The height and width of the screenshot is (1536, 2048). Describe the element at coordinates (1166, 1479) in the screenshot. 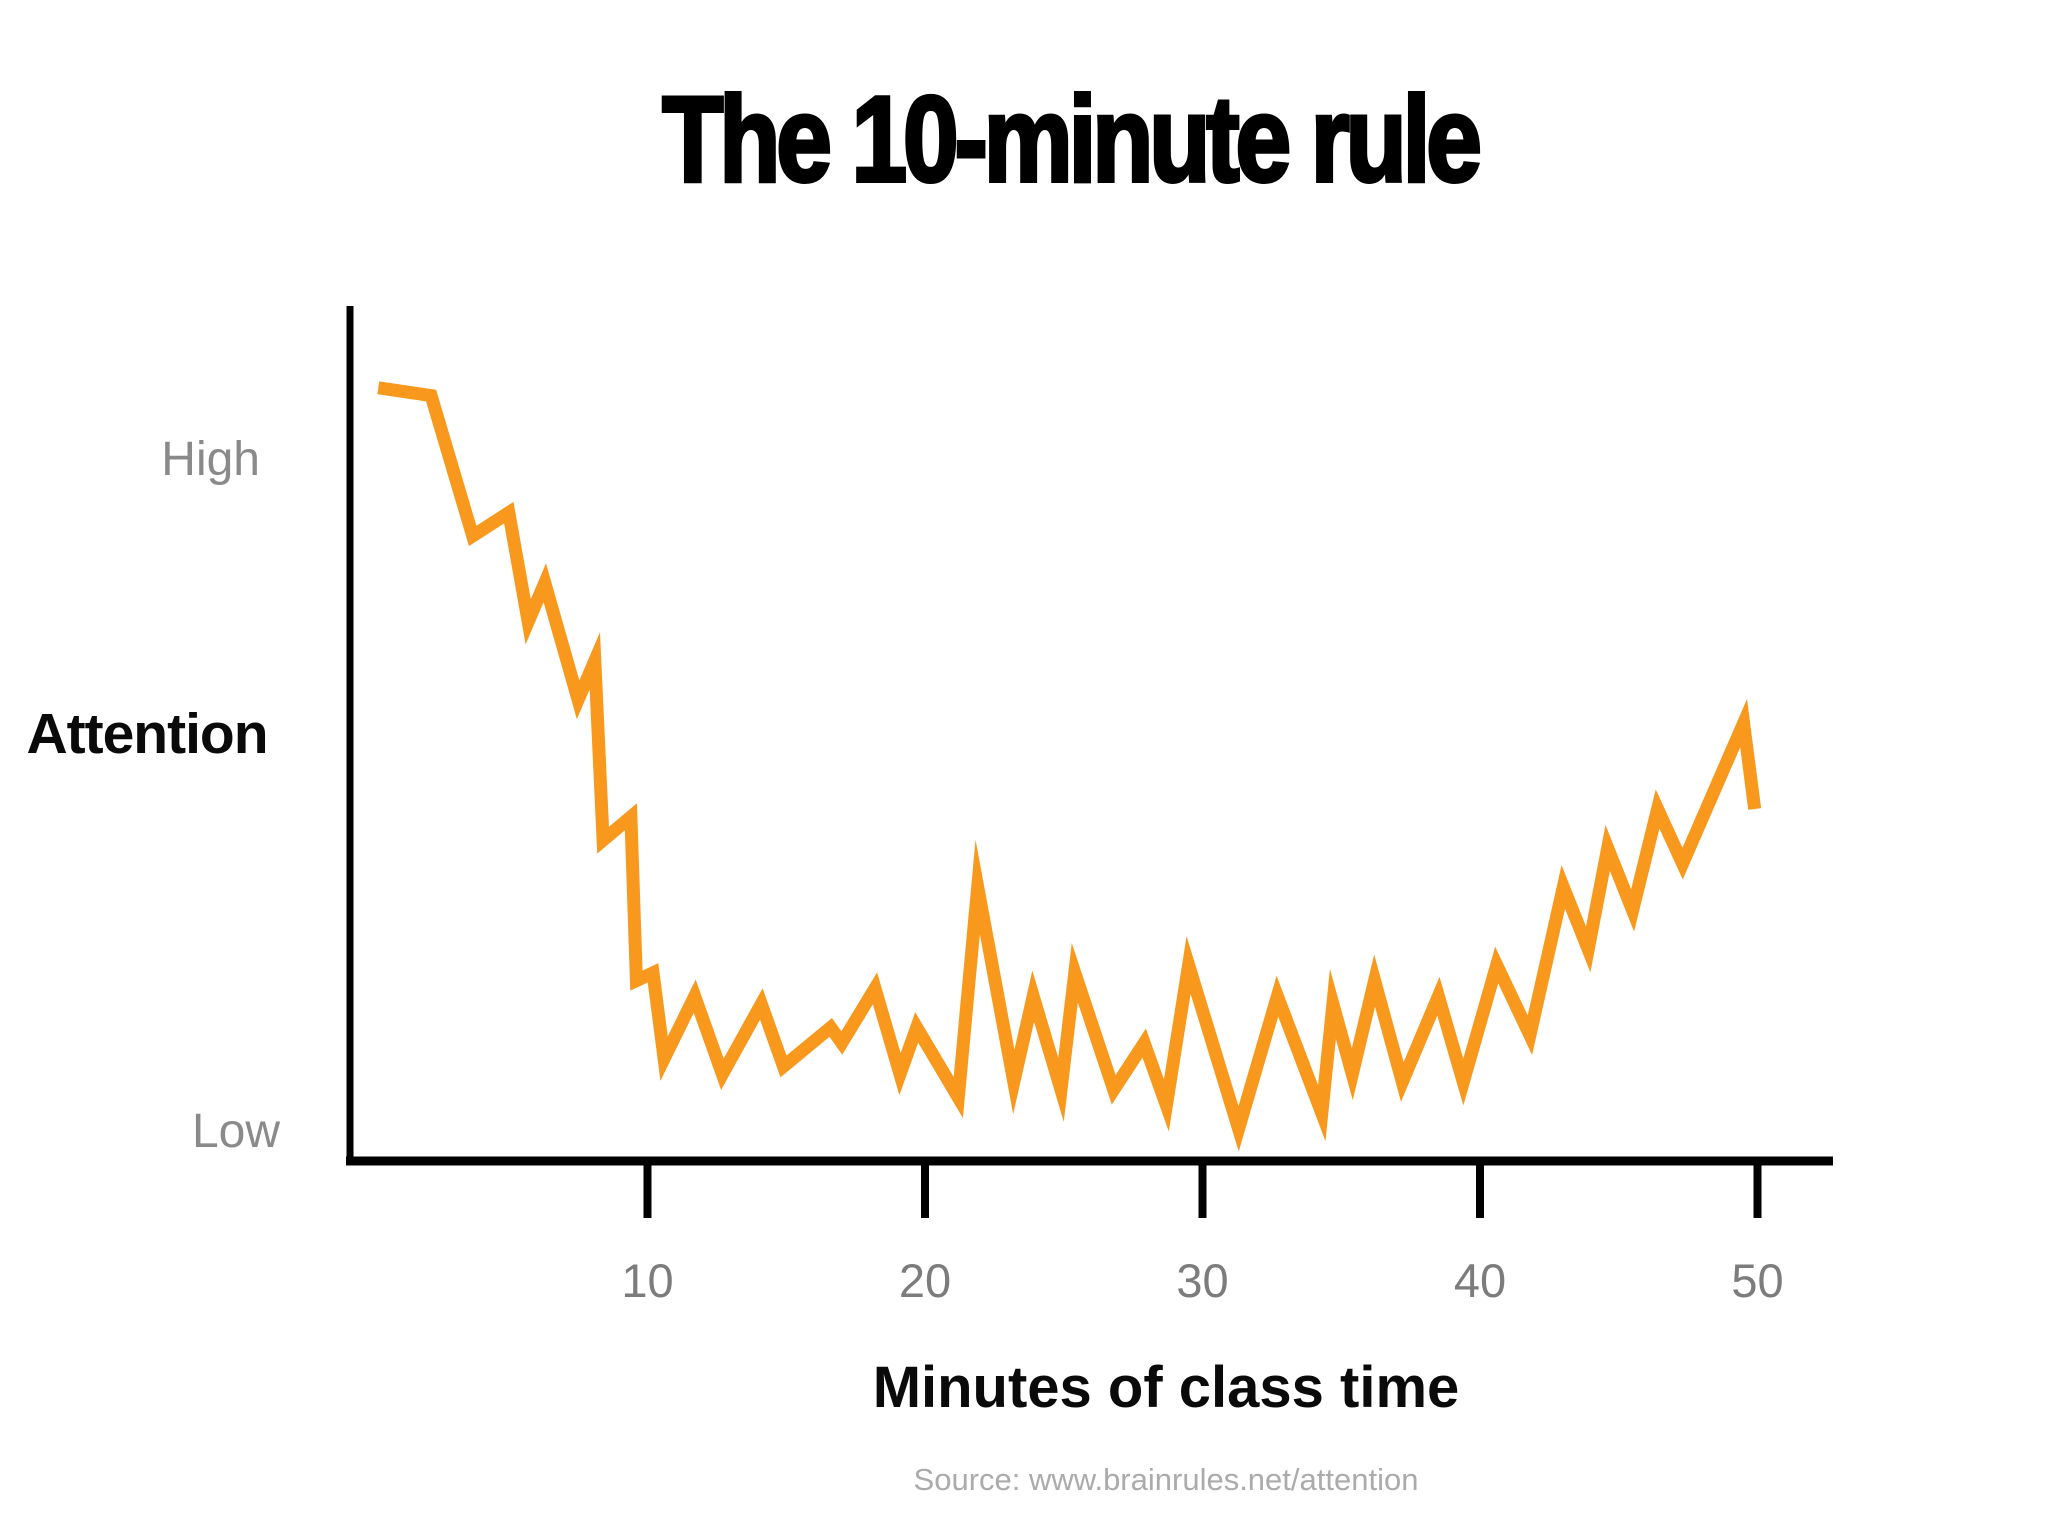

I see `source-credit: Source: www.brainrules.net/attention` at that location.